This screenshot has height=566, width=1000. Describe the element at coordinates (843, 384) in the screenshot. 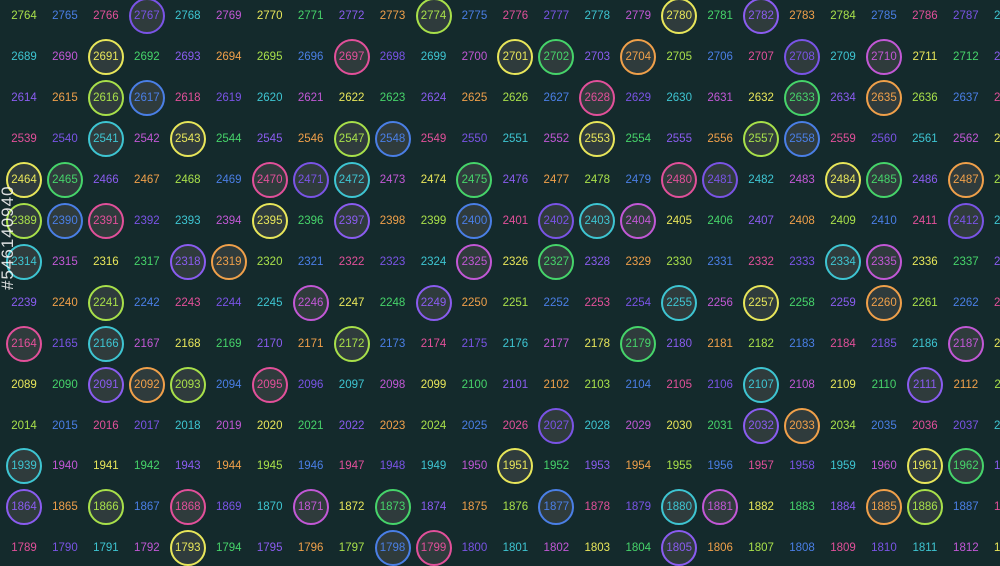

I see `grid-number: 2109` at that location.